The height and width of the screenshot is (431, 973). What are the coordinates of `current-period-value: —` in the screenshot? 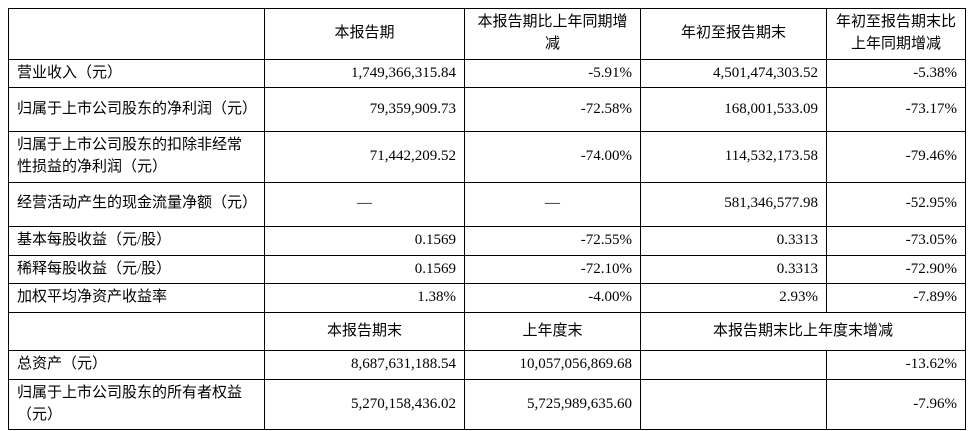 It's located at (364, 204).